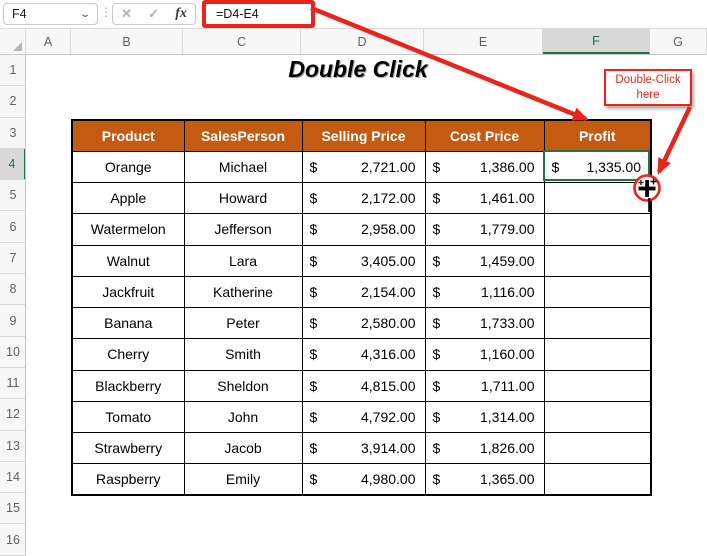 The image size is (707, 556). I want to click on cell-salesperson: Emily, so click(243, 479).